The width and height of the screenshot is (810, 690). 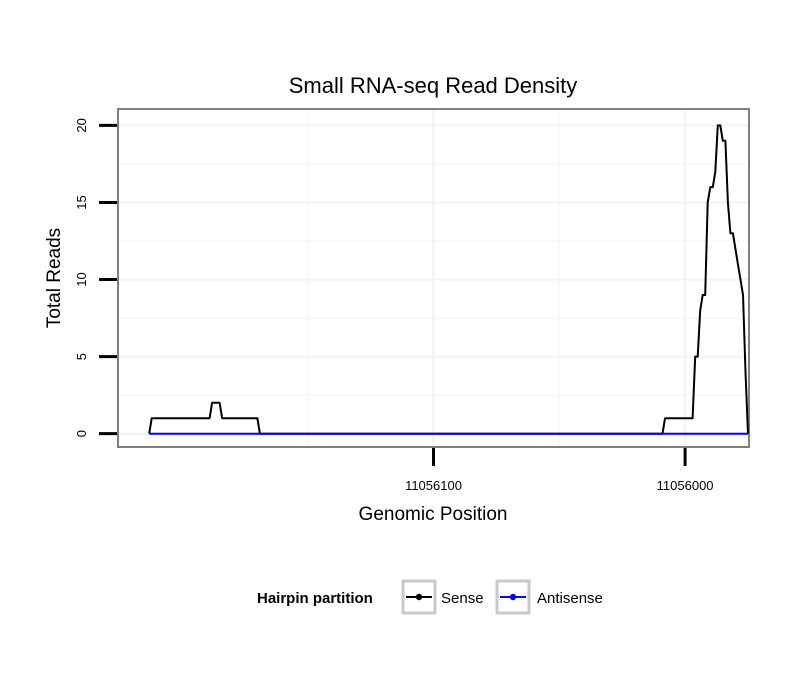 I want to click on legend: Hairpin partition Sense Antisense, so click(x=430, y=597).